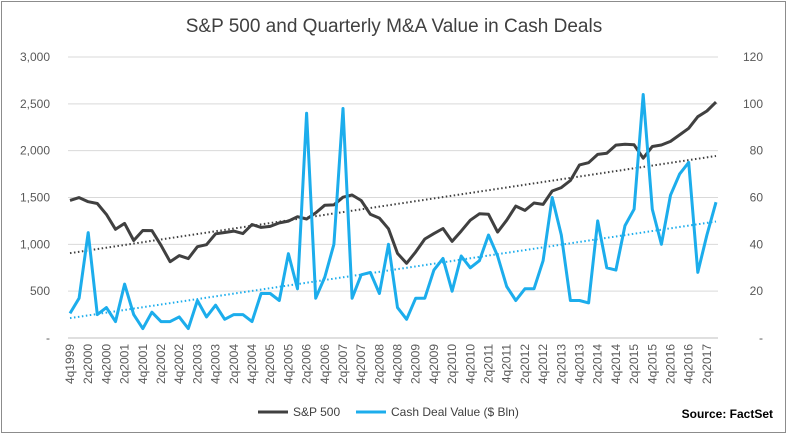  Describe the element at coordinates (35, 151) in the screenshot. I see `left-tick-label: 2,000` at that location.